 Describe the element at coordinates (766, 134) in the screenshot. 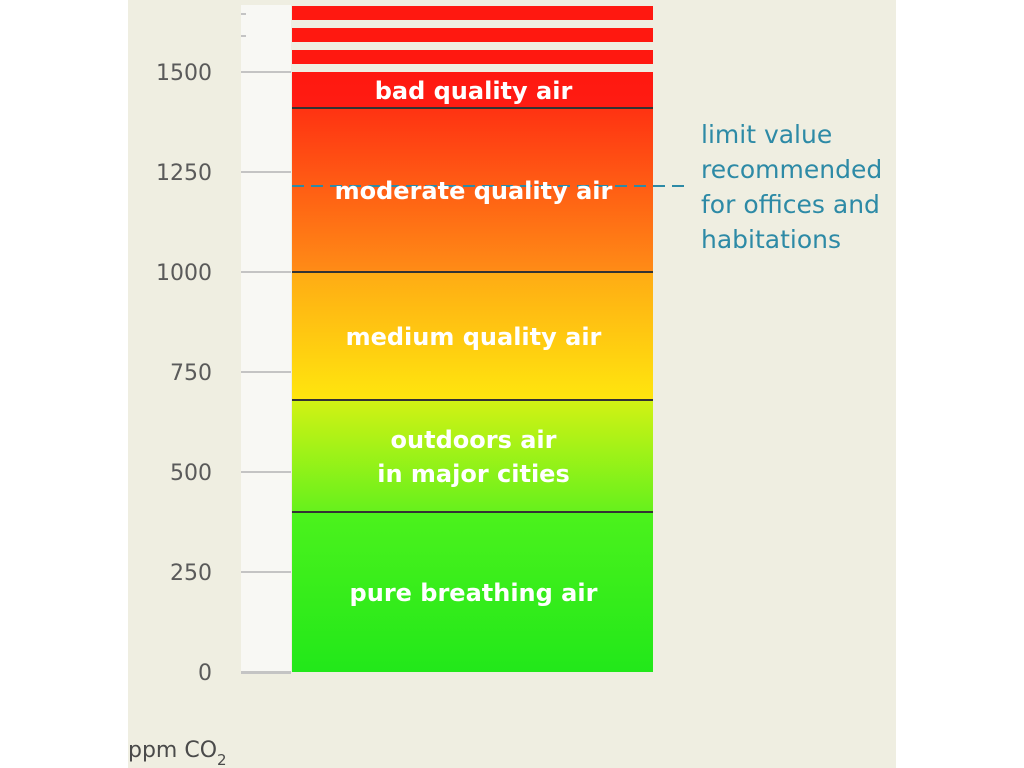

I see `reference-label: limit value` at that location.